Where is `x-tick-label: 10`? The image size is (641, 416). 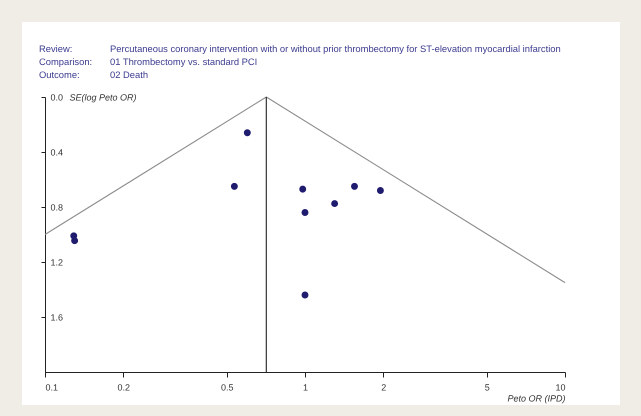
x-tick-label: 10 is located at coordinates (560, 387).